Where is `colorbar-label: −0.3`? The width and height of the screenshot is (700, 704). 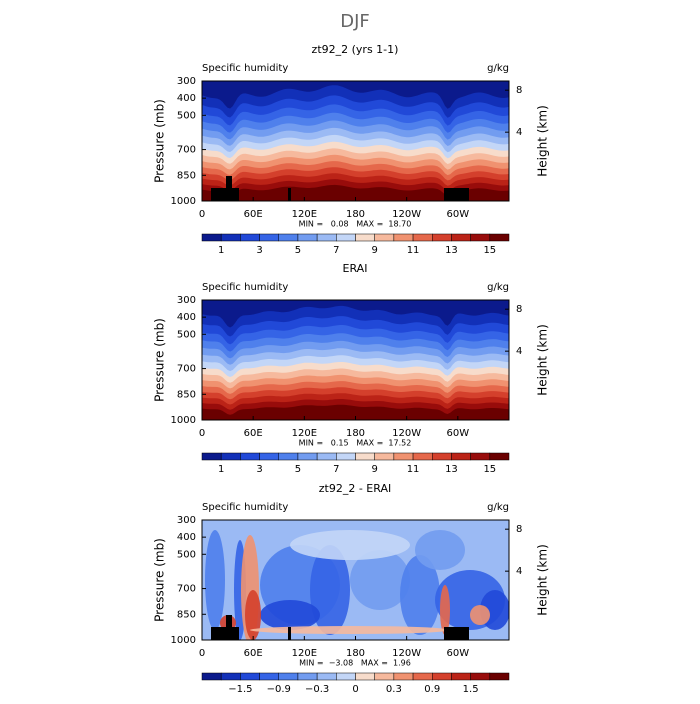 colorbar-label: −0.3 is located at coordinates (317, 689).